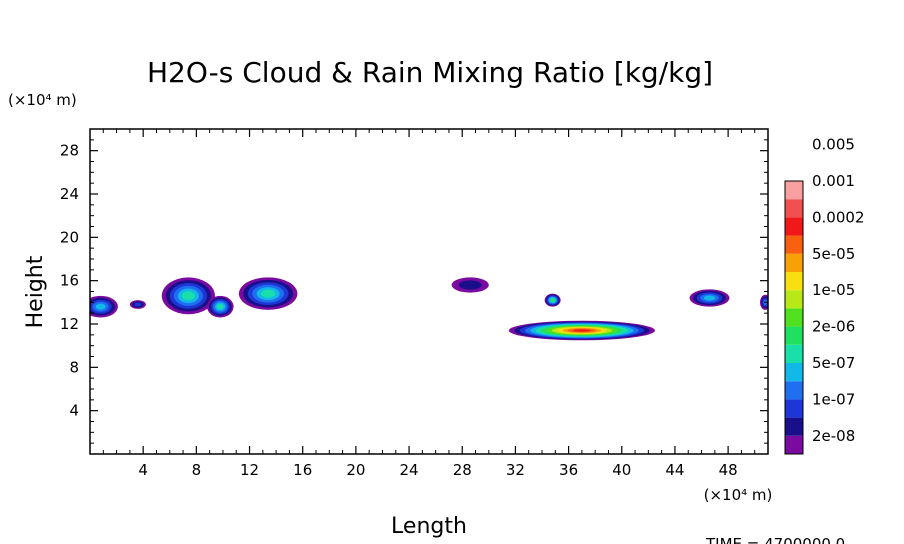 Image resolution: width=904 pixels, height=544 pixels. Describe the element at coordinates (69, 194) in the screenshot. I see `y-tick-label: 24` at that location.